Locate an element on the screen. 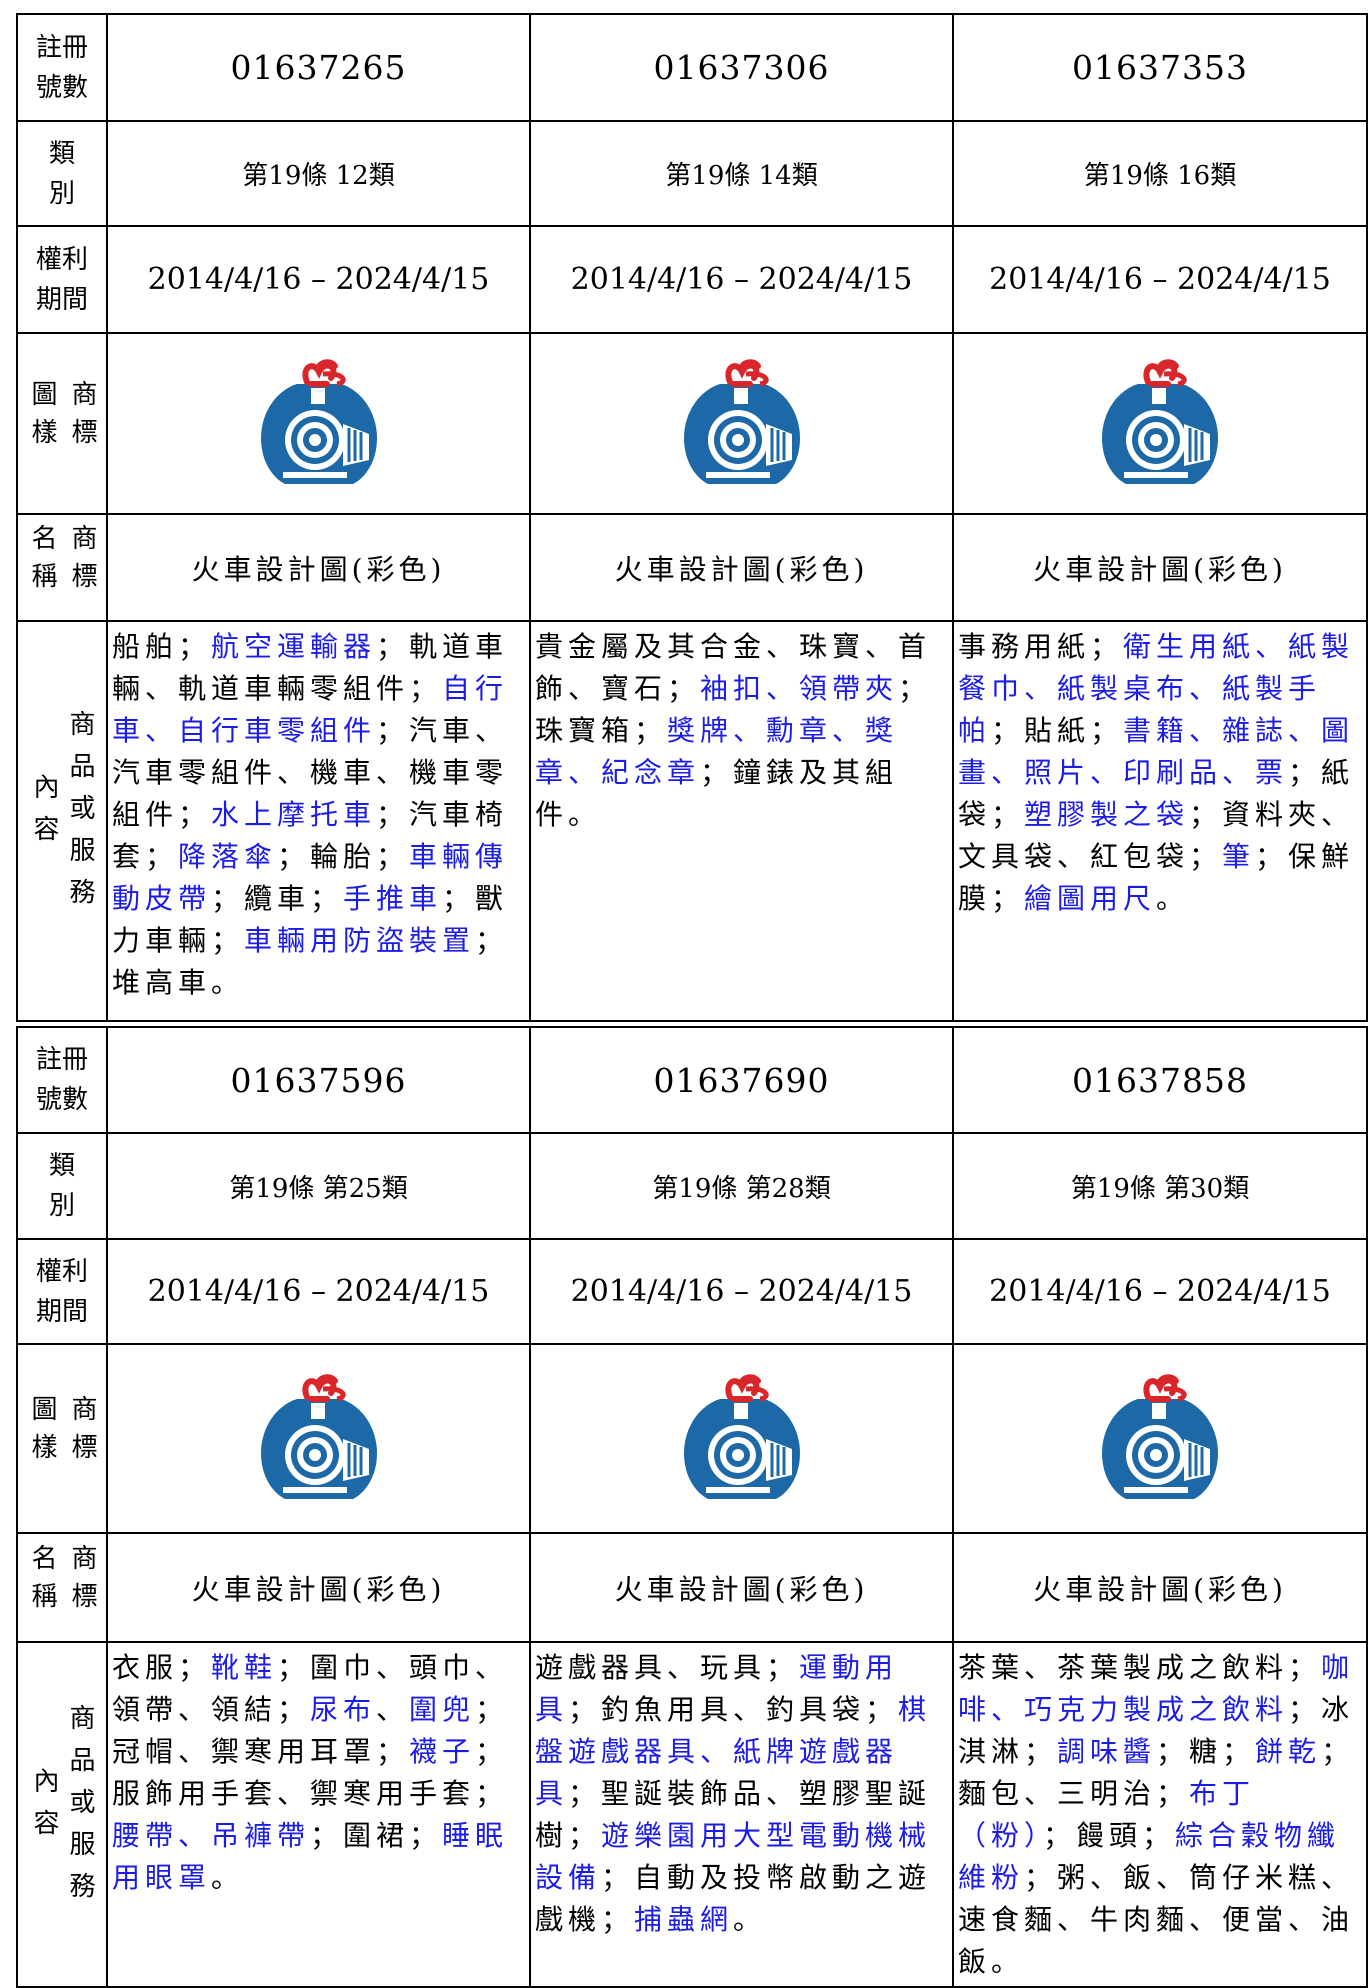  goods-item: ；輪胎； is located at coordinates (343, 856).